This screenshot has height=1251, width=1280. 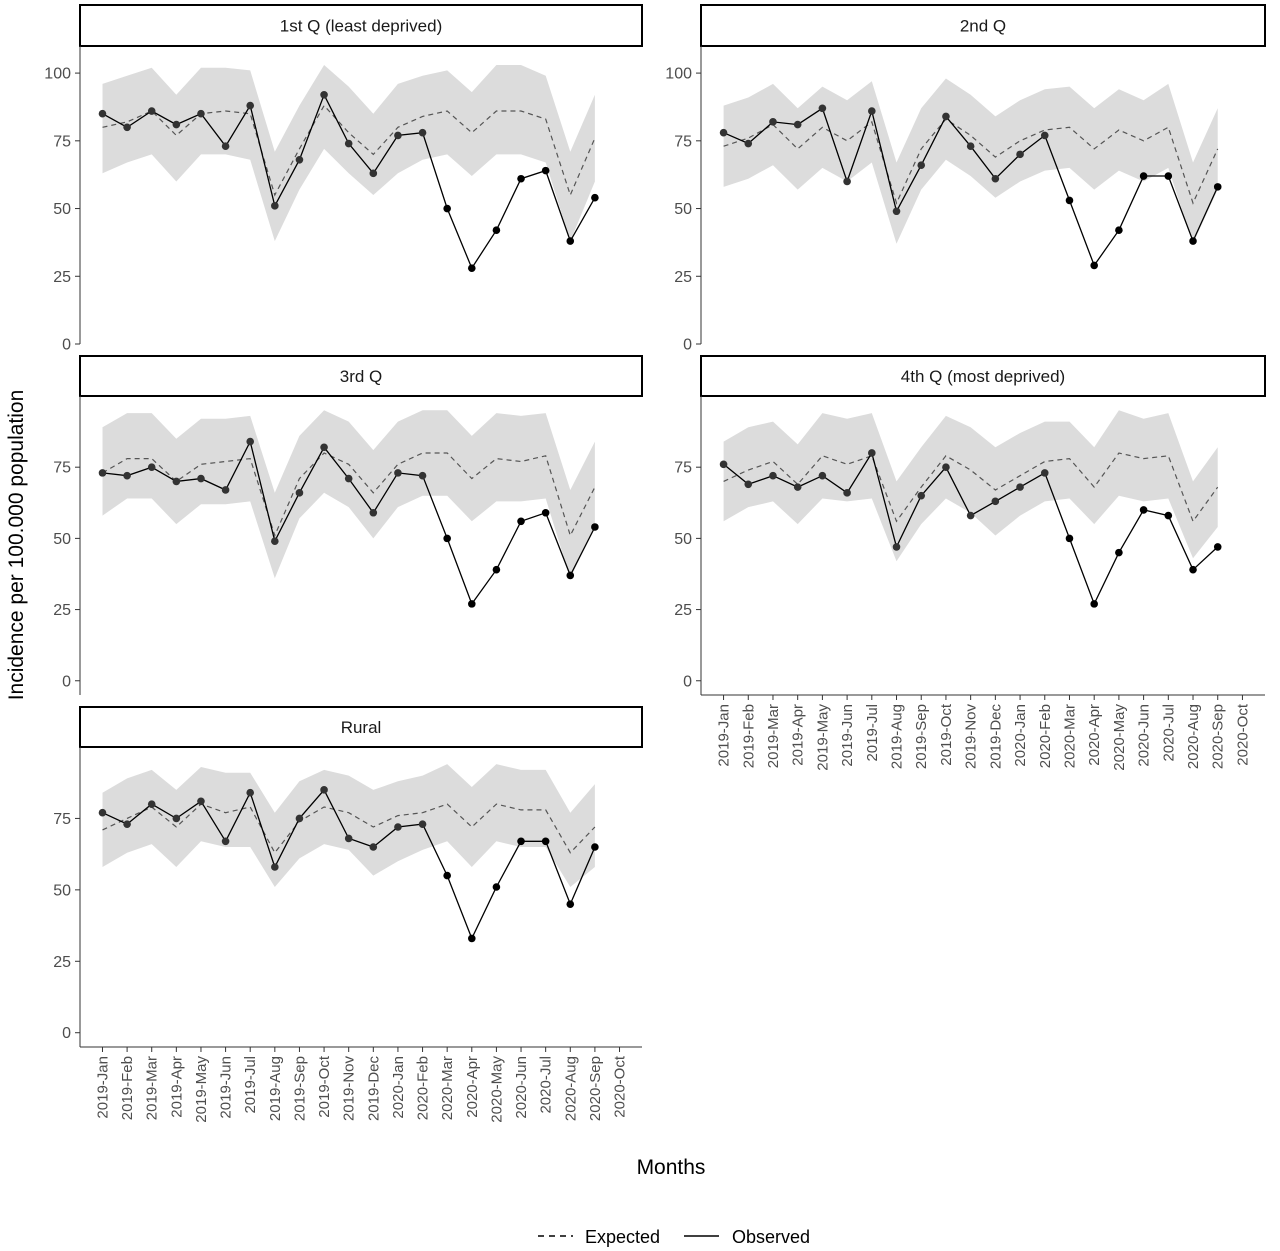 What do you see at coordinates (62, 209) in the screenshot?
I see `y-tick-label: 50` at bounding box center [62, 209].